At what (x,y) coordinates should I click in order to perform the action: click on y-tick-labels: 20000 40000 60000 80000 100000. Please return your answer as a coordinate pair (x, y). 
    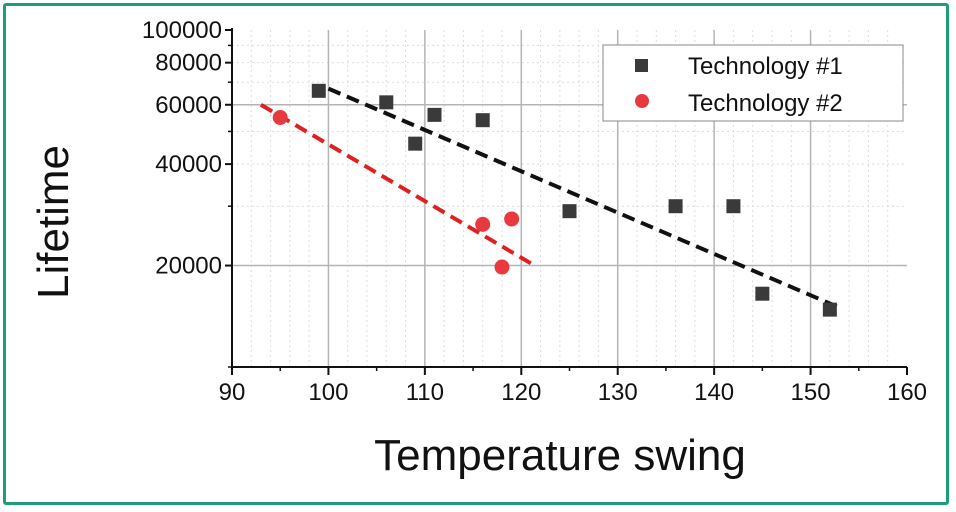
    Looking at the image, I should click on (182, 148).